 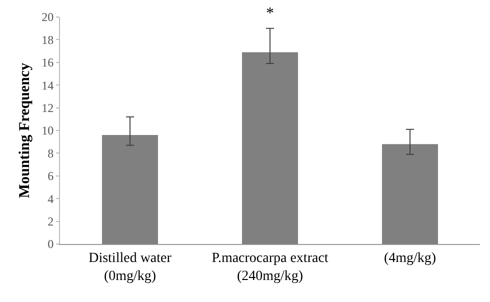 I want to click on y-tick-label: 16, so click(x=48, y=63).